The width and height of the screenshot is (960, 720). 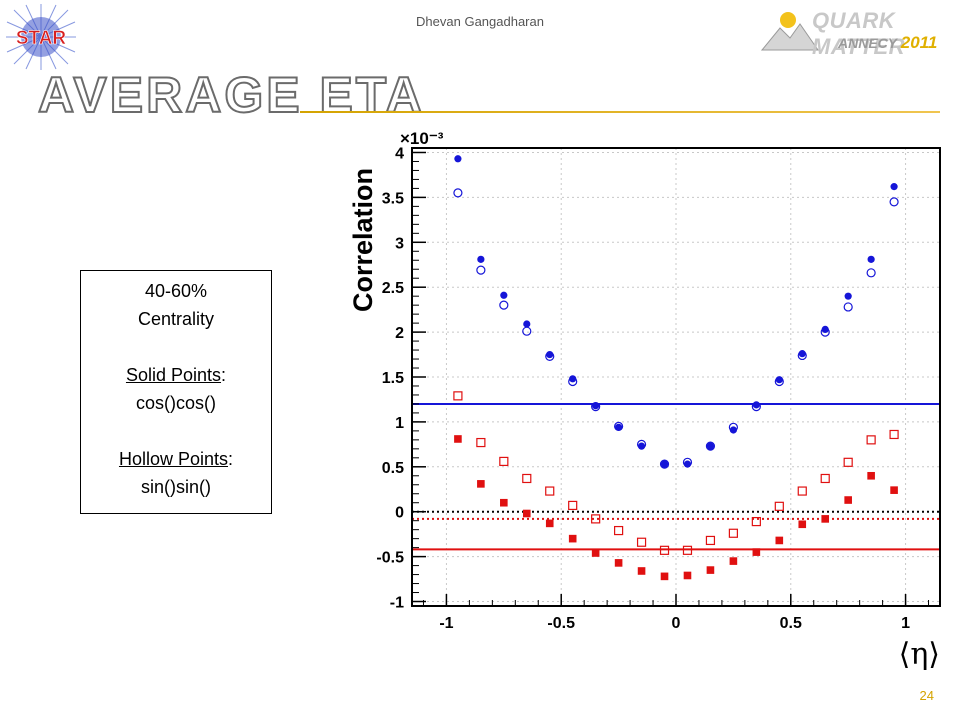 What do you see at coordinates (926, 695) in the screenshot?
I see `page-number: 24` at bounding box center [926, 695].